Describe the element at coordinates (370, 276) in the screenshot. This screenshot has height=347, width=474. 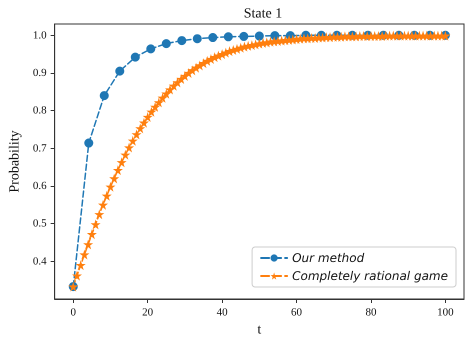
I see `legend-label: Completely rational game` at that location.